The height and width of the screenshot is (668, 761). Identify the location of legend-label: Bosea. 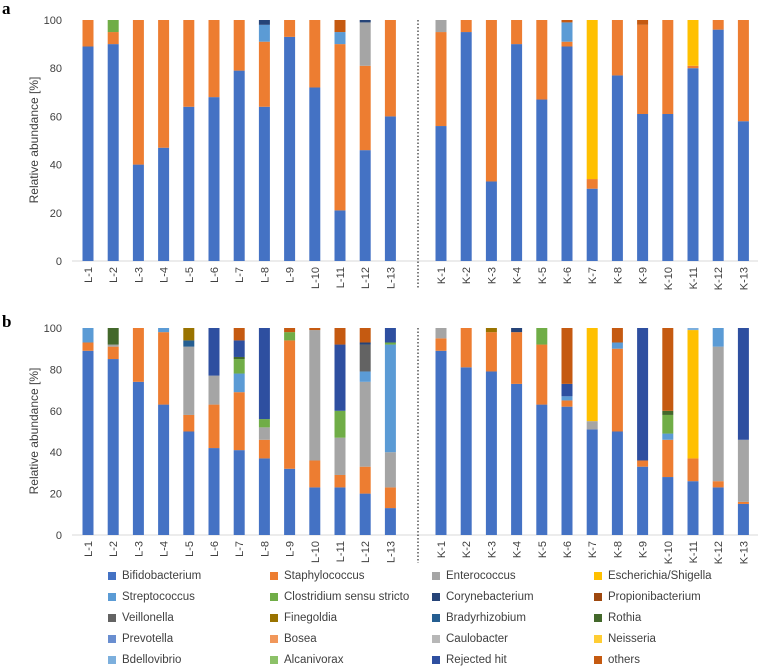
(300, 639).